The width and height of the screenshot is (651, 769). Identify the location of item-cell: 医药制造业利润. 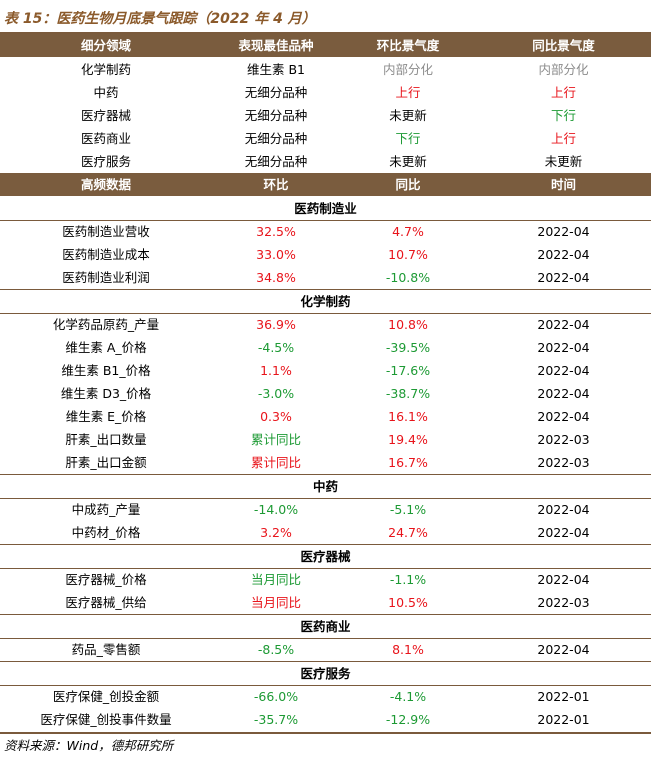
(106, 277).